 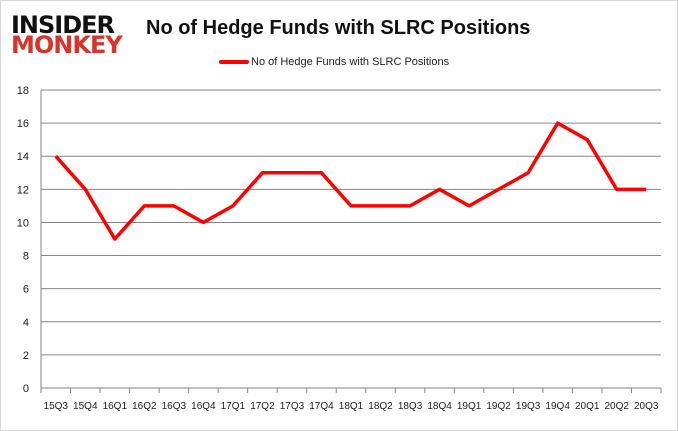 What do you see at coordinates (380, 406) in the screenshot?
I see `x-tick-label: 18Q2` at bounding box center [380, 406].